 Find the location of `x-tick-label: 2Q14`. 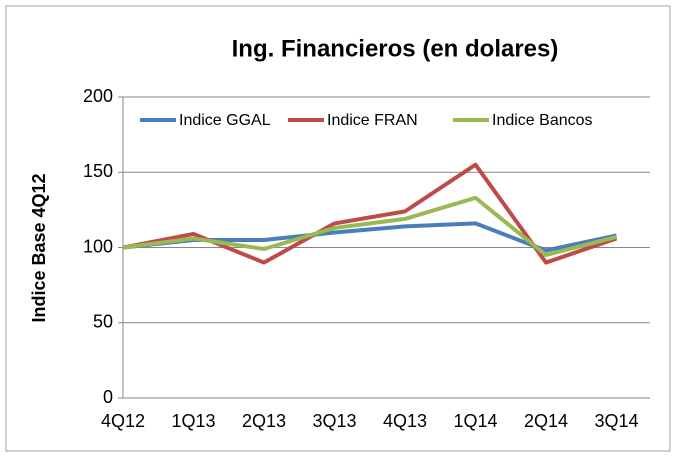

x-tick-label: 2Q14 is located at coordinates (546, 421).